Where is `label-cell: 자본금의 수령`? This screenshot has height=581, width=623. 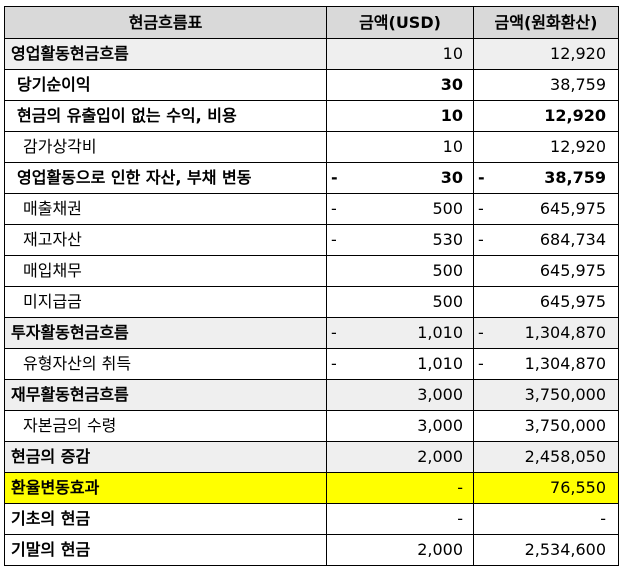
label-cell: 자본금의 수령 is located at coordinates (165, 426).